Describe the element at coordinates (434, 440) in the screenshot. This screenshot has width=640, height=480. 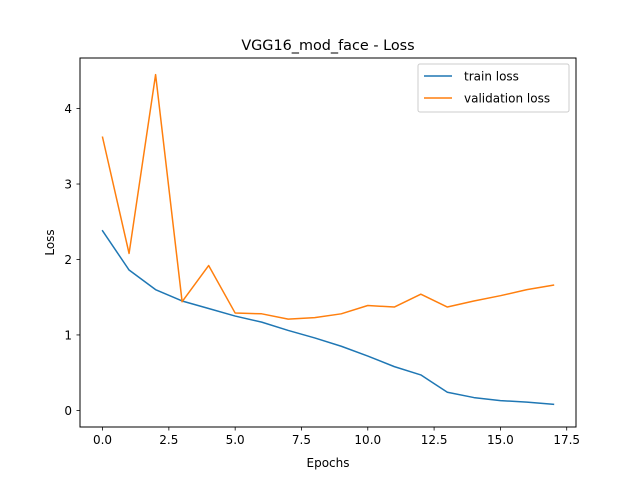
I see `x-tick-label: 12.5` at that location.